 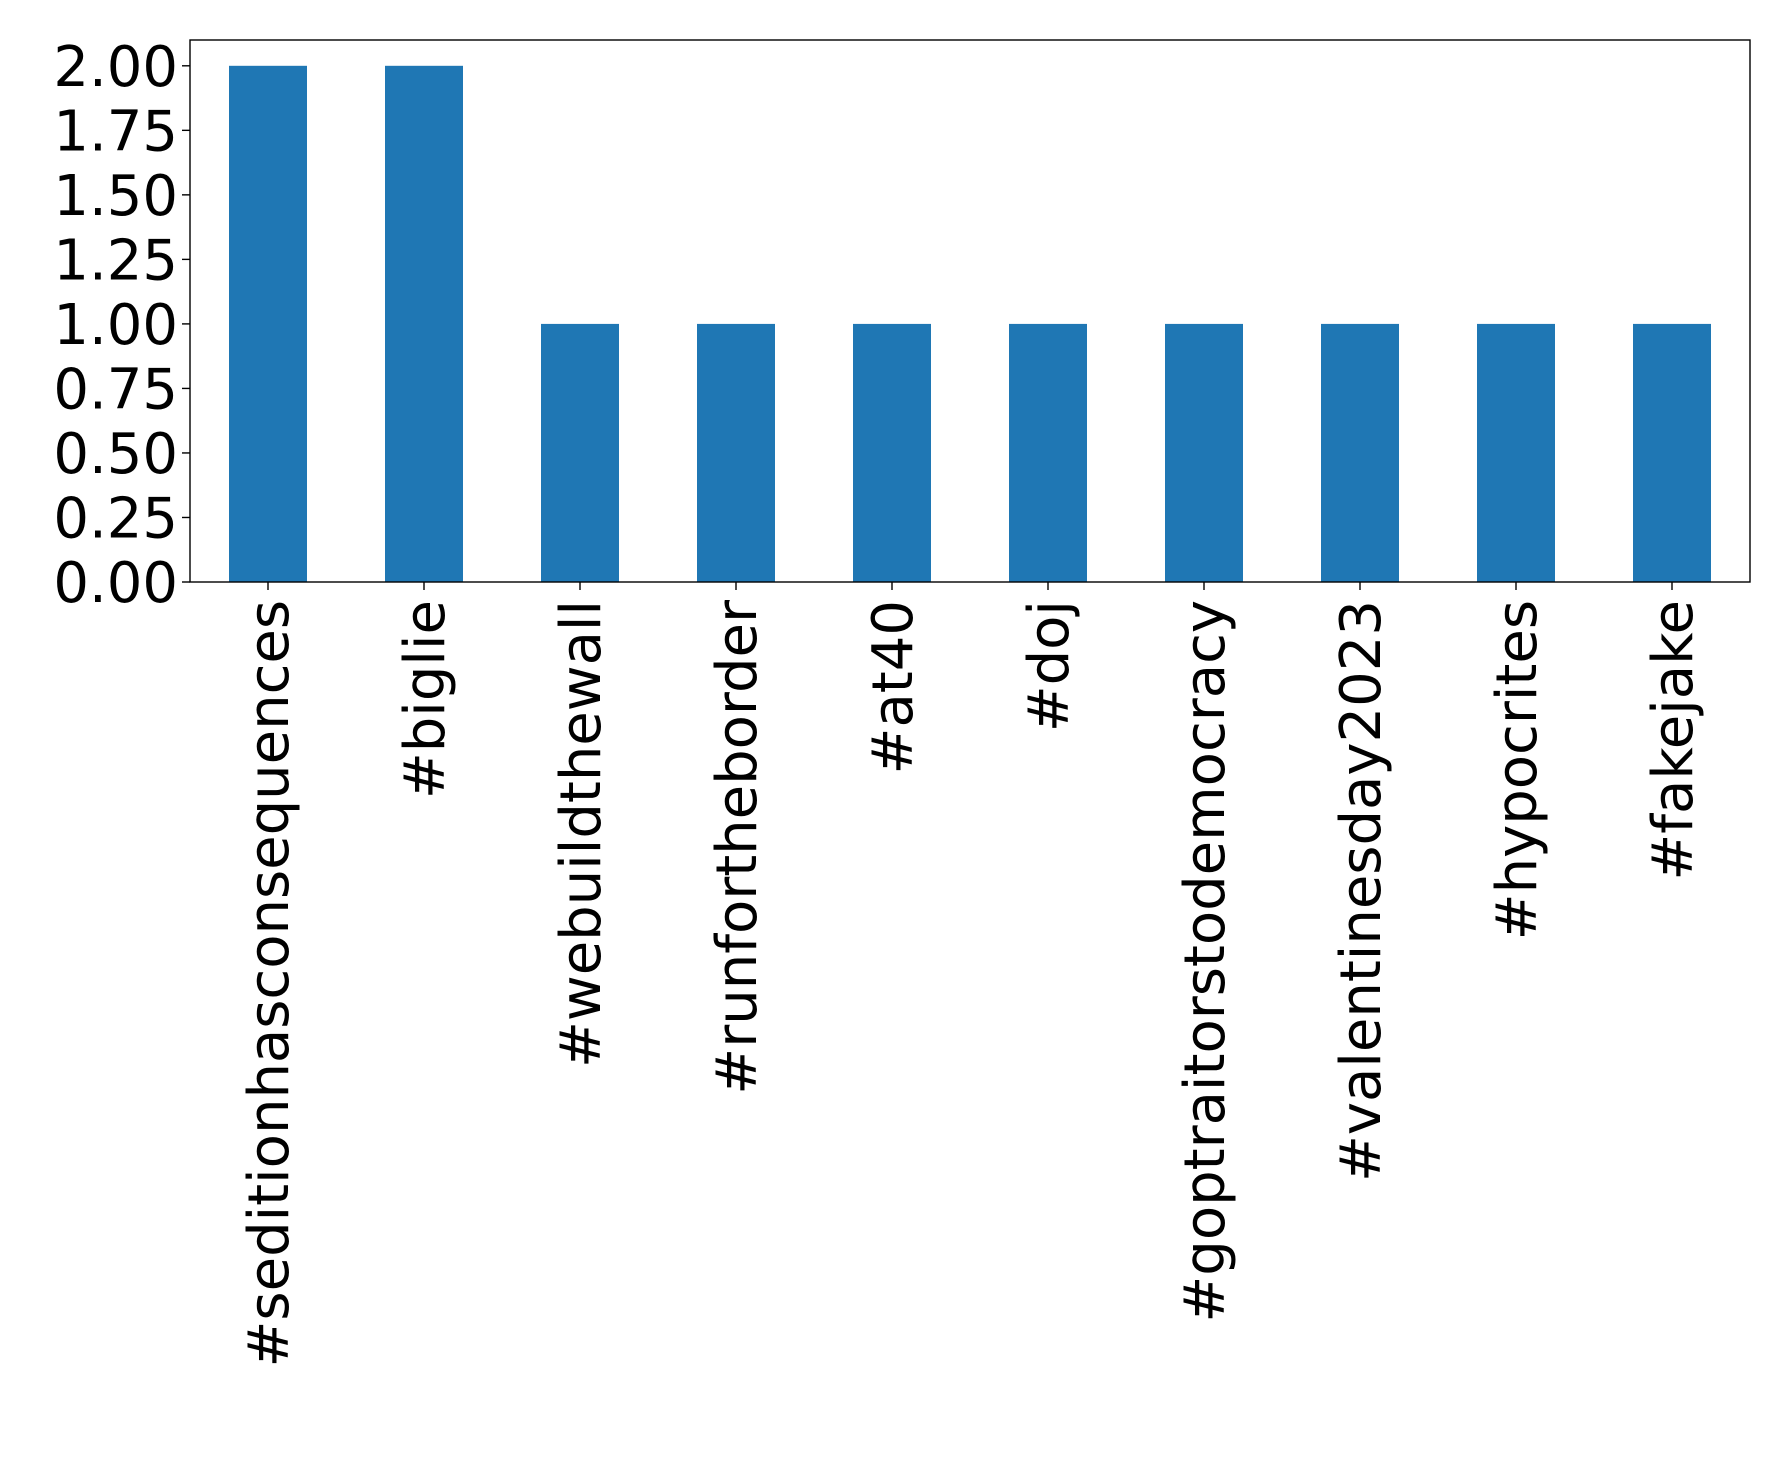 I want to click on x-tick-label: #at40, so click(x=893, y=687).